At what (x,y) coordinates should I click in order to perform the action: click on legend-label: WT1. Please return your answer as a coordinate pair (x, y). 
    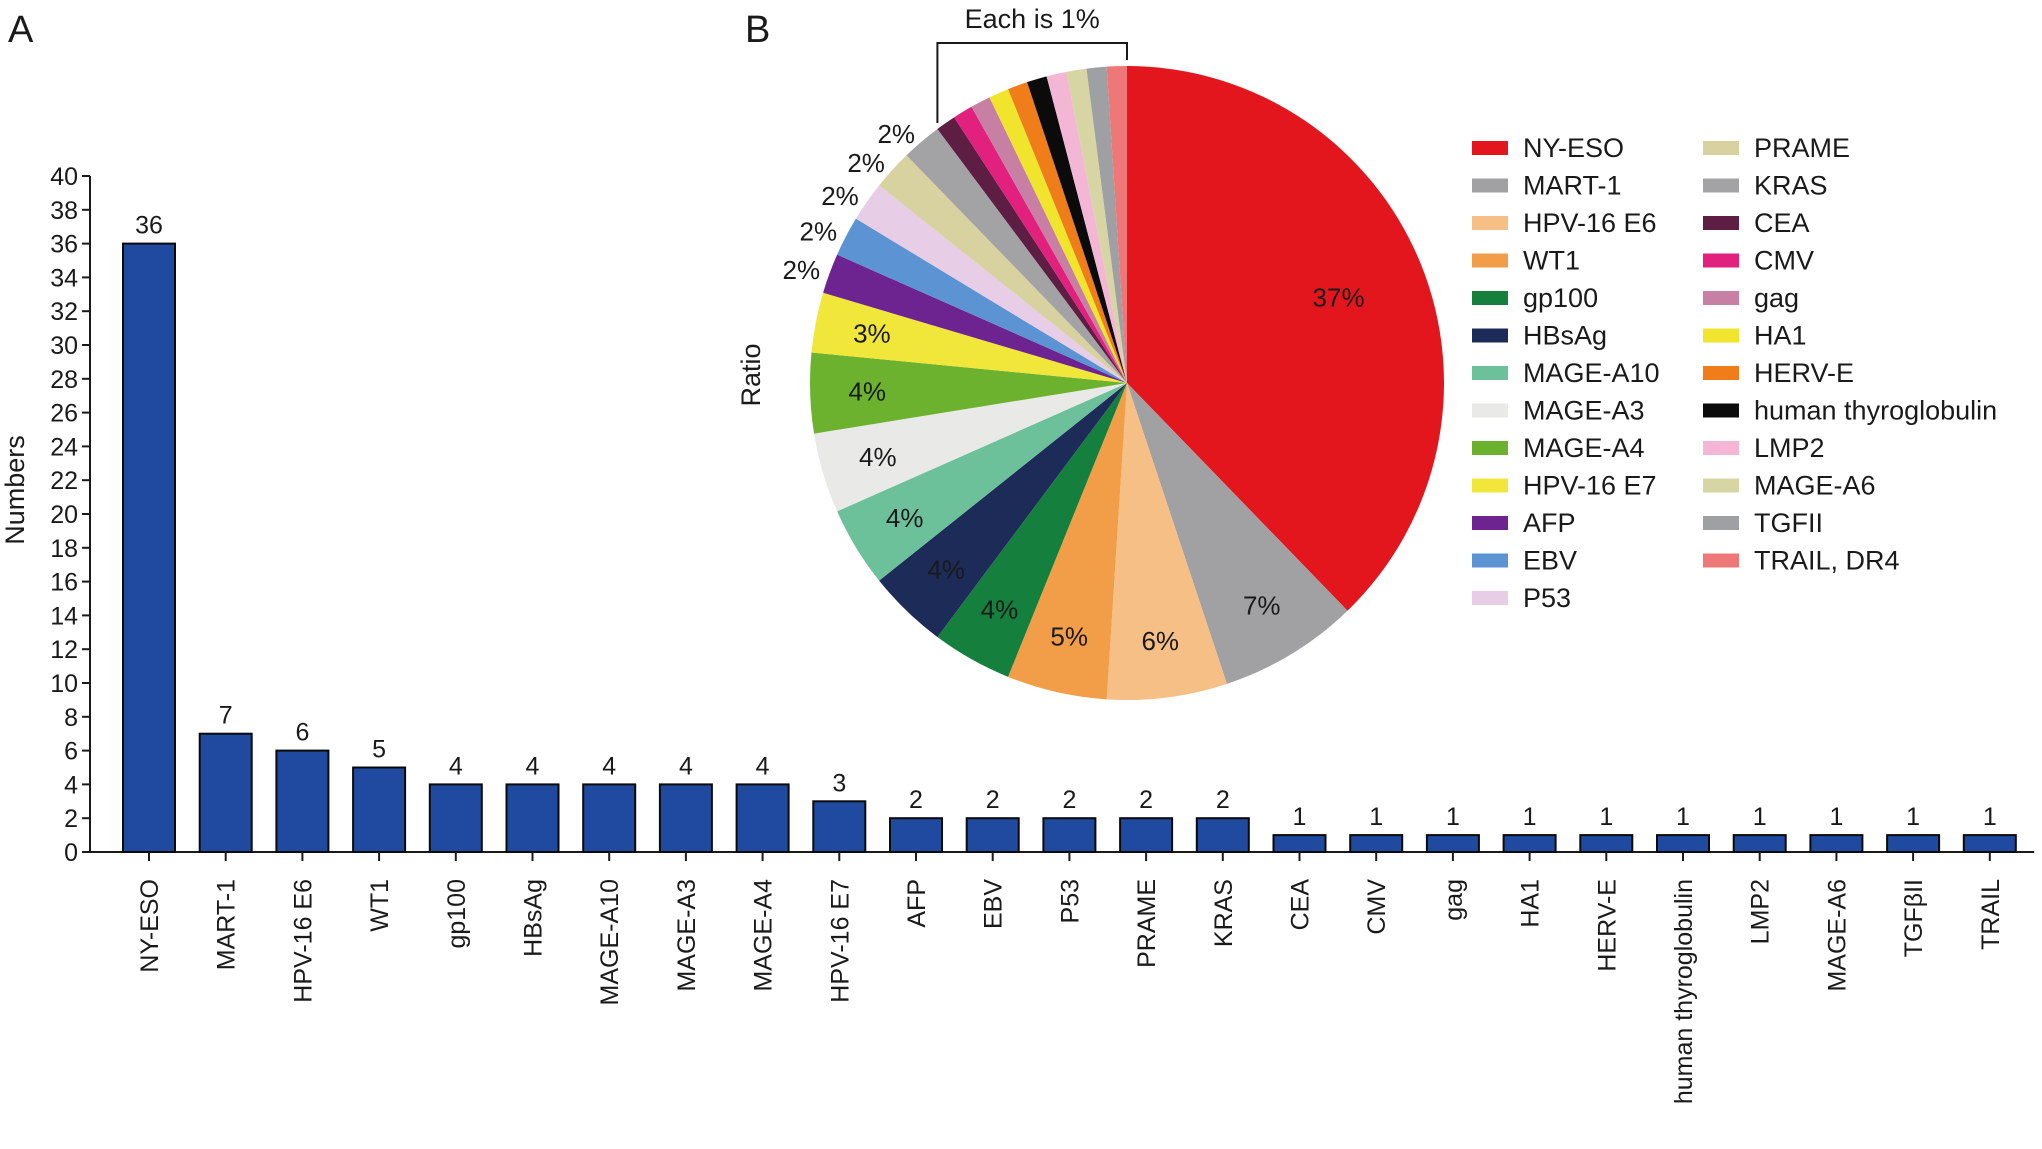
    Looking at the image, I should click on (1551, 261).